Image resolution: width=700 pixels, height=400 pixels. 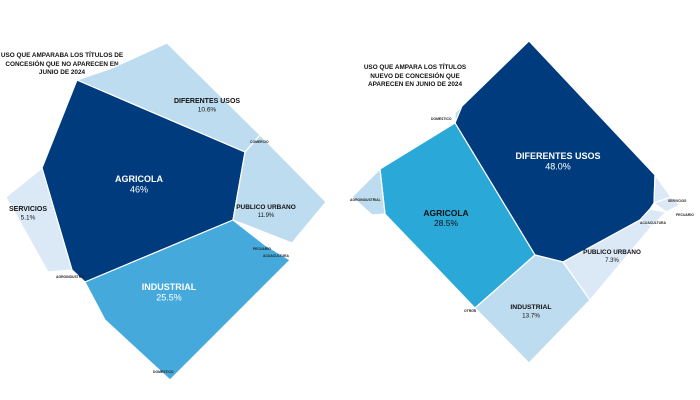 I want to click on chart2-cell-domestico, so click(x=458, y=114).